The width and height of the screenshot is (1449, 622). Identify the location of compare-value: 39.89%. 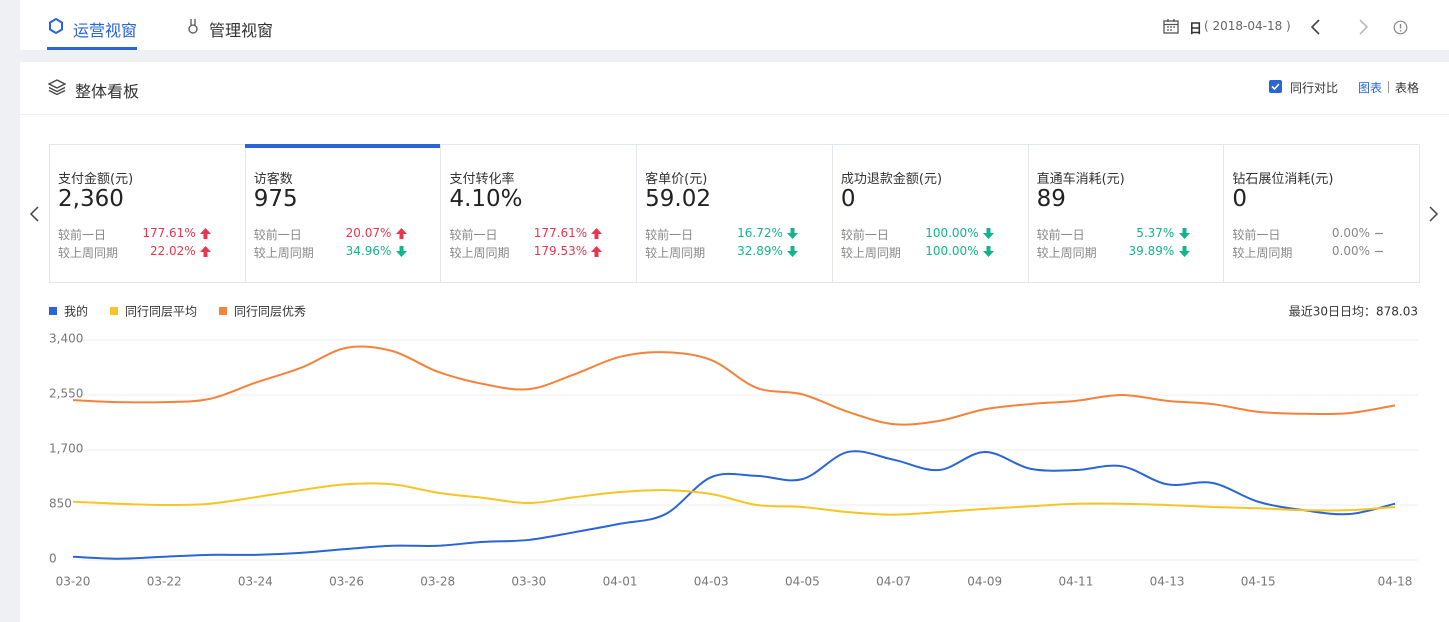
(1151, 251).